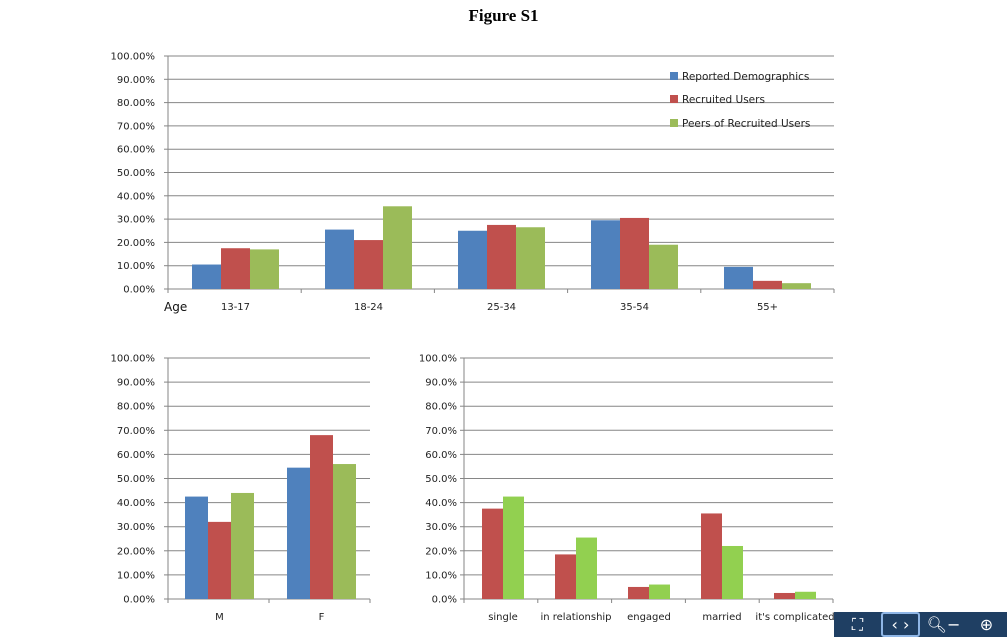 The height and width of the screenshot is (637, 1007). I want to click on y-tick-label: 0.0%, so click(444, 600).